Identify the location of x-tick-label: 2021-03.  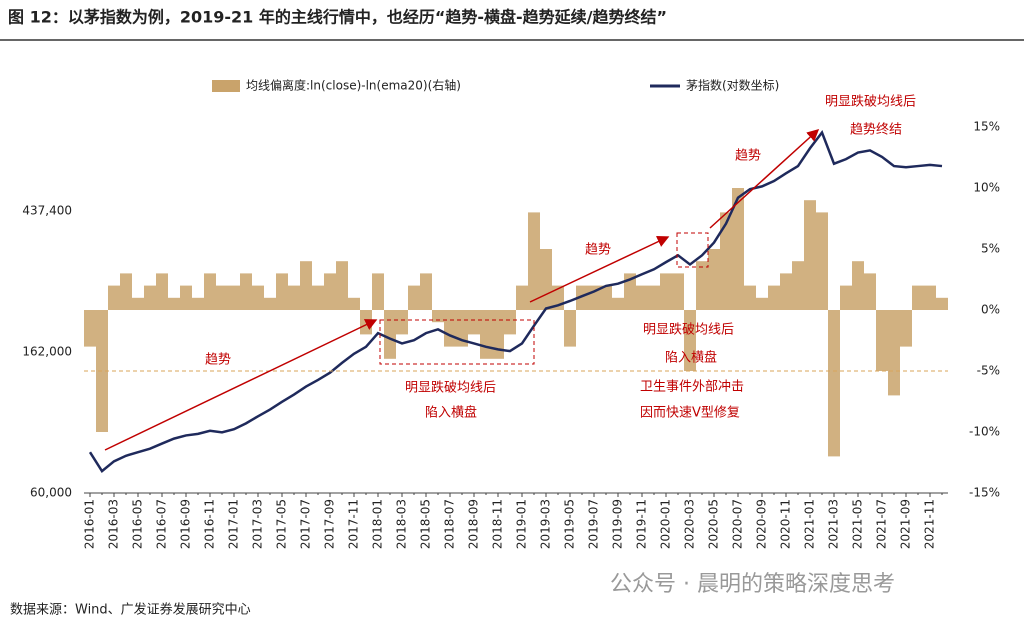
(834, 524).